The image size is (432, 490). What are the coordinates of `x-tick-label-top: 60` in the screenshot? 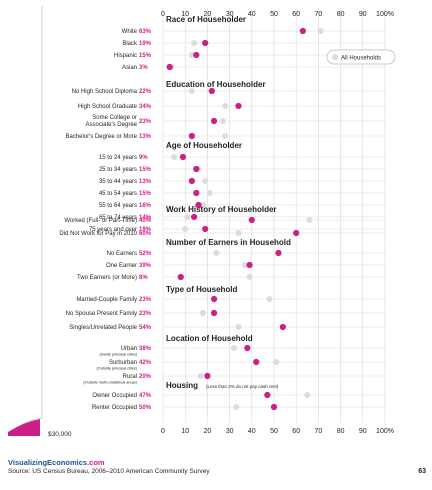 It's located at (296, 14).